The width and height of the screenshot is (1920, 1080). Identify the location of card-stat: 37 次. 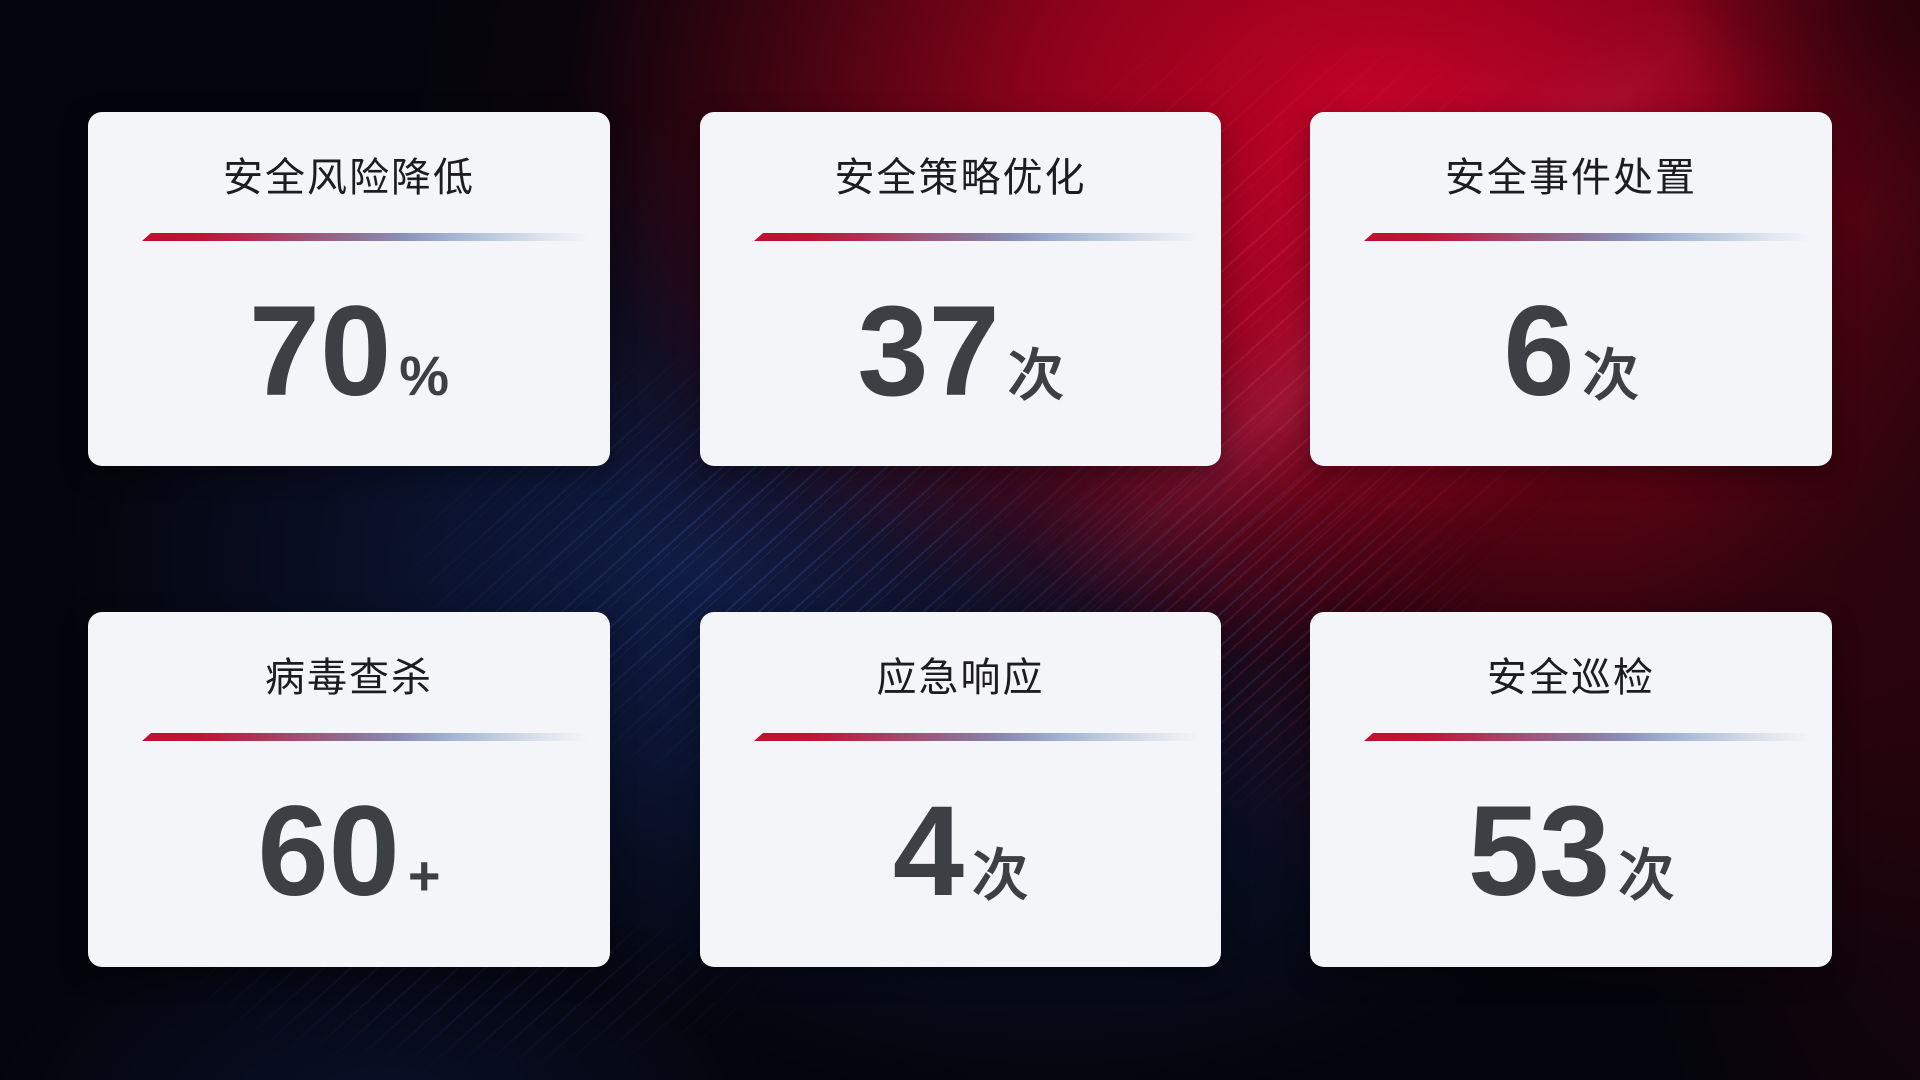
(960, 363).